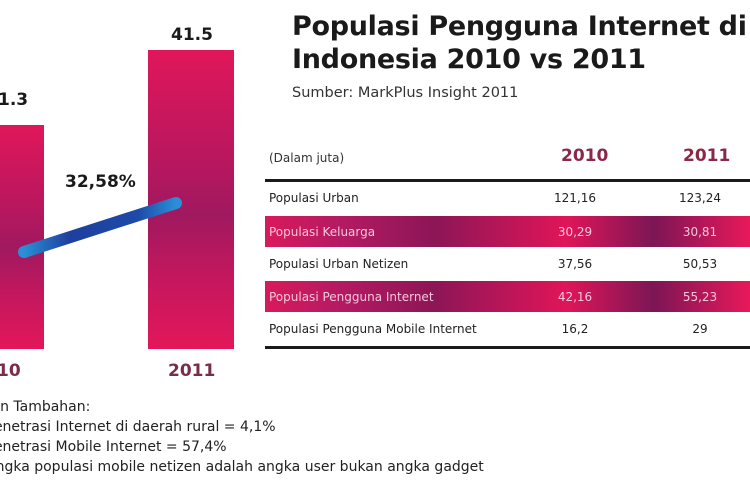 This screenshot has height=500, width=750. What do you see at coordinates (575, 231) in the screenshot?
I see `value-2010: 30,29` at bounding box center [575, 231].